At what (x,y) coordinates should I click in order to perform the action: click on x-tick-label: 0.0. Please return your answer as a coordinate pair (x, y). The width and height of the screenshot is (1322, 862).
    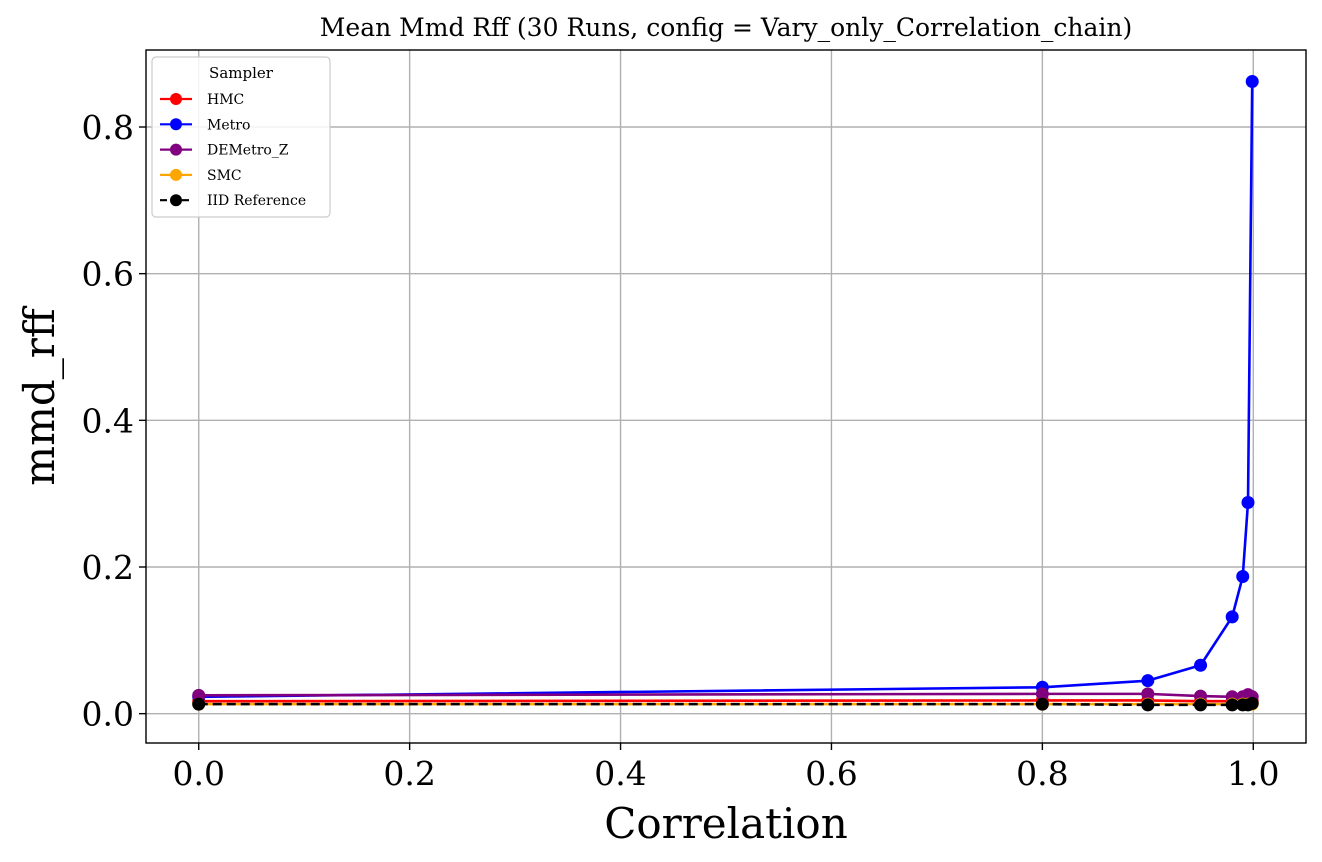
    Looking at the image, I should click on (198, 773).